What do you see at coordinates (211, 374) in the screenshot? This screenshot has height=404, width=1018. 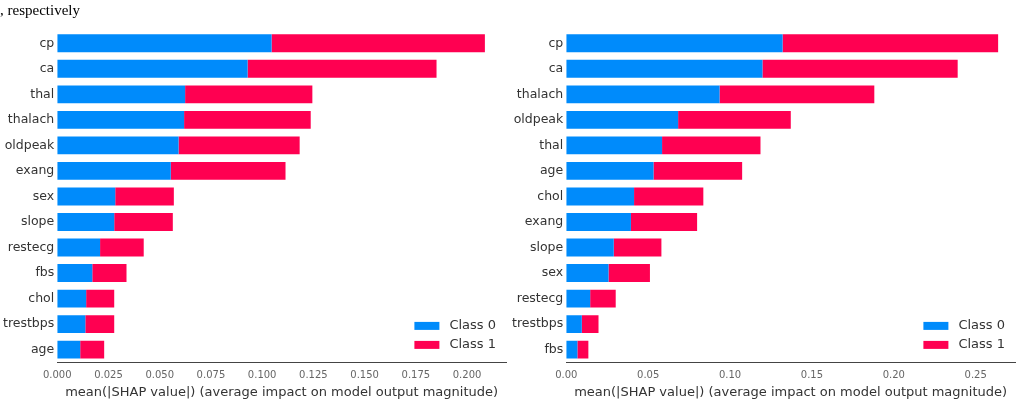 I see `x-tick-label: 0.075` at bounding box center [211, 374].